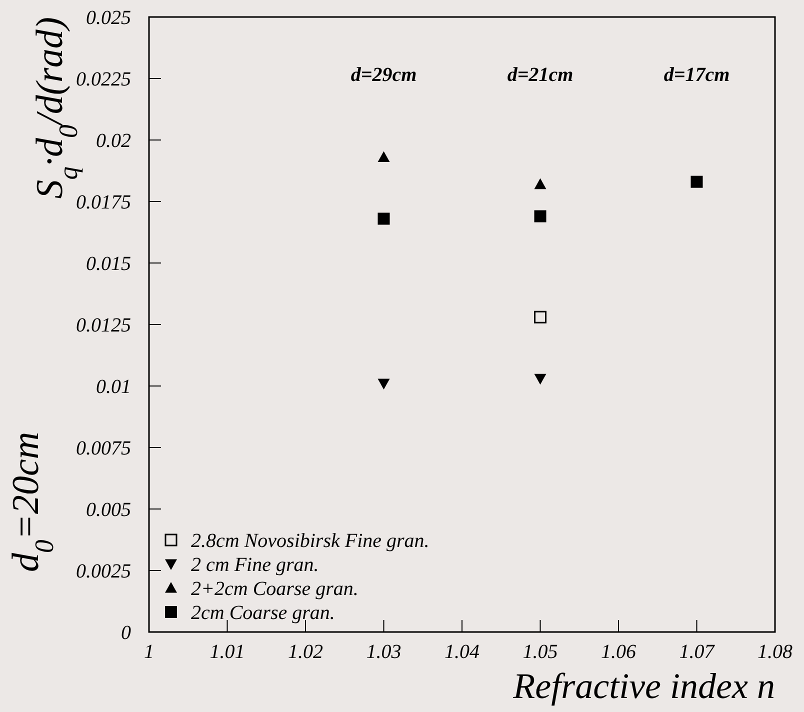 The height and width of the screenshot is (712, 804). What do you see at coordinates (103, 571) in the screenshot?
I see `y-tick-label: 0.0025` at bounding box center [103, 571].